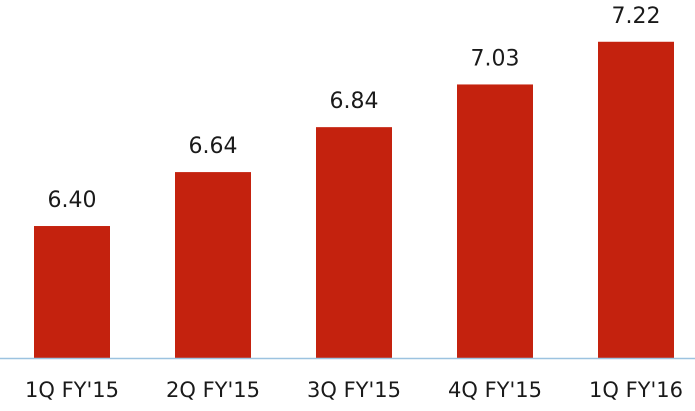  What do you see at coordinates (636, 16) in the screenshot?
I see `value-label-5: 7.22` at bounding box center [636, 16].